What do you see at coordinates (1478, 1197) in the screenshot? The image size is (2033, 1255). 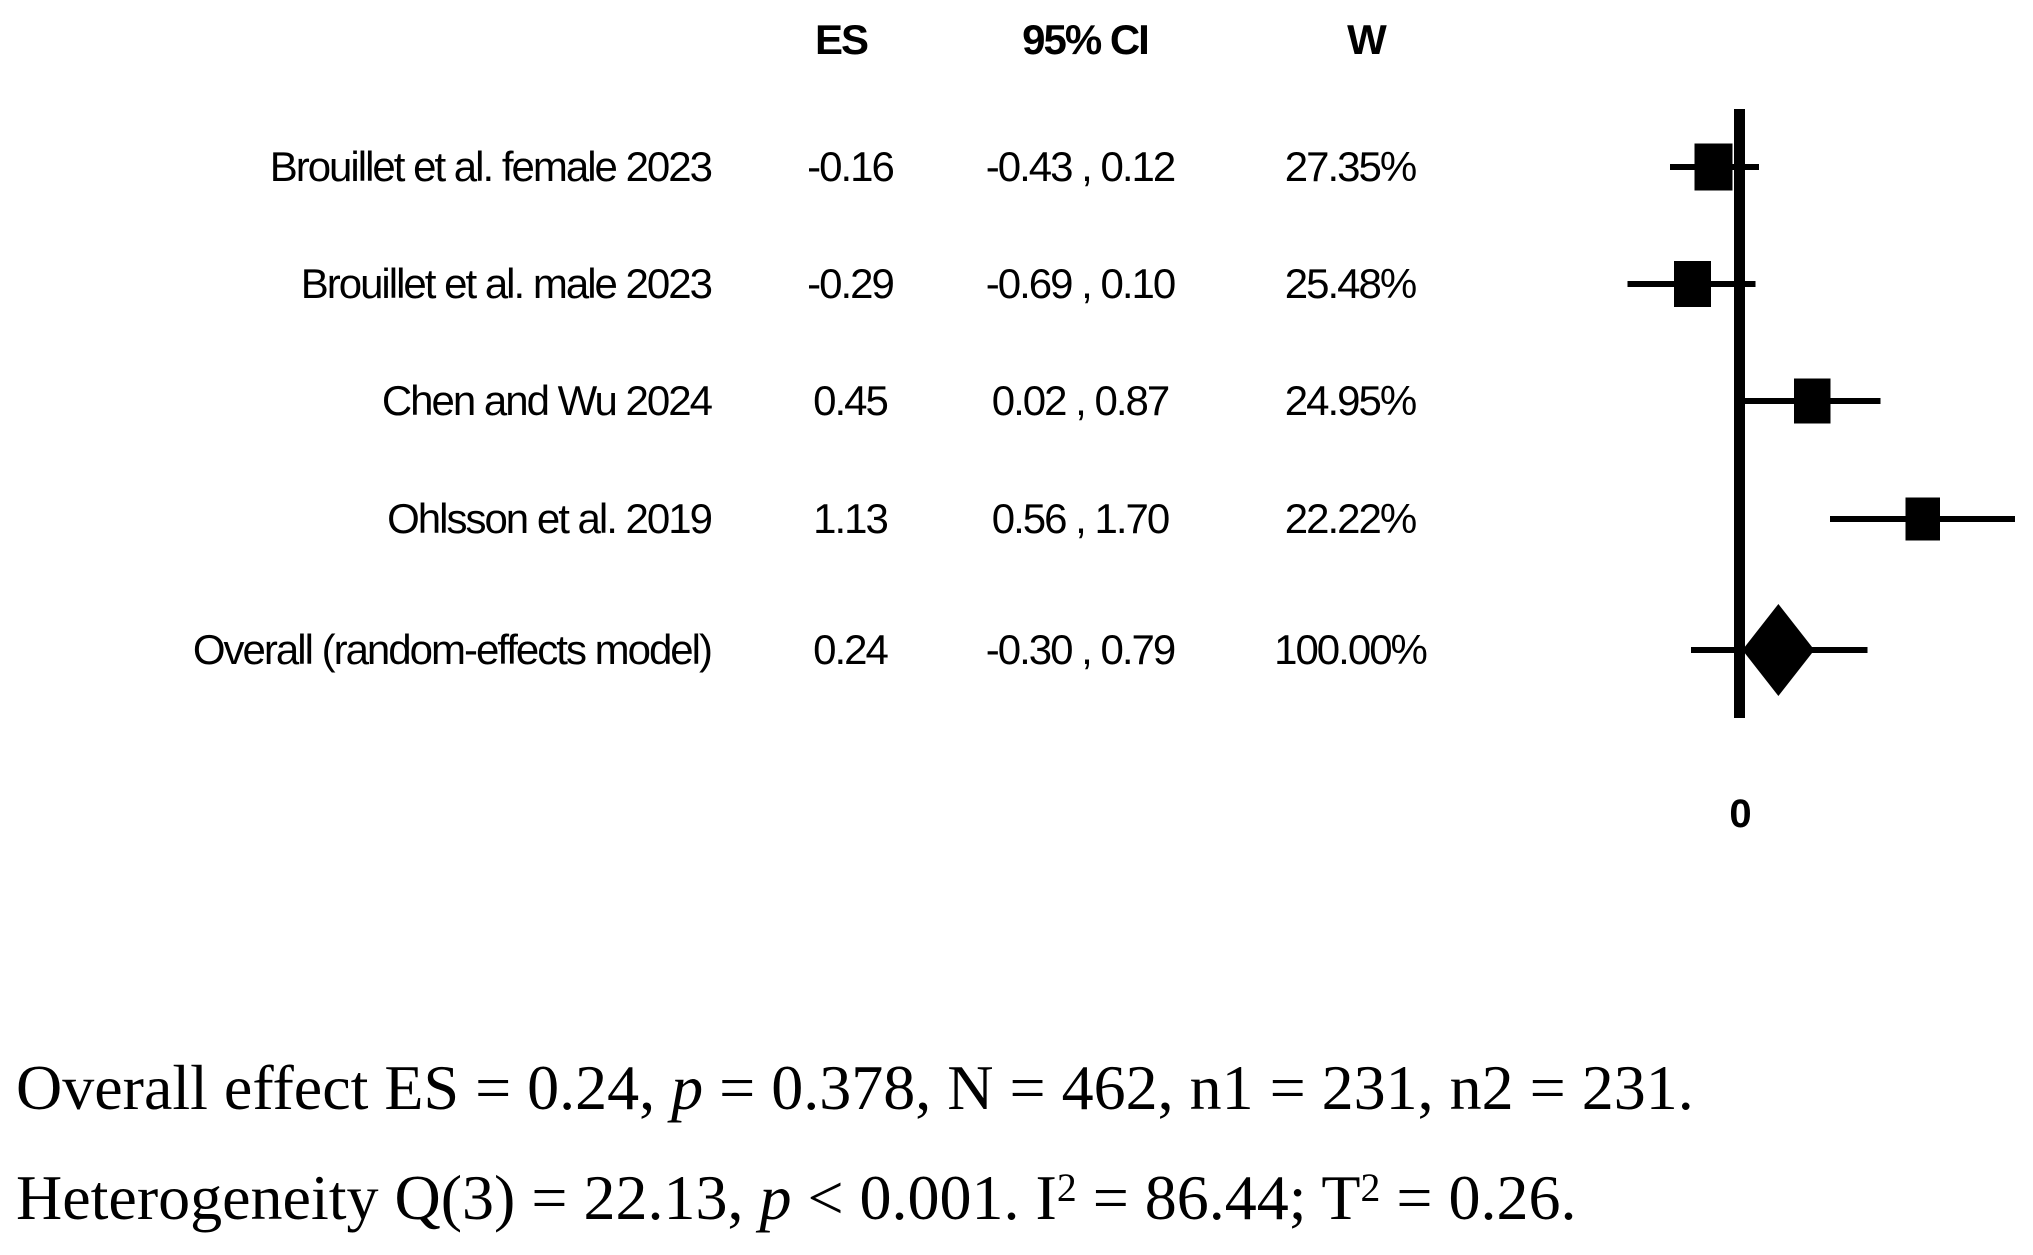 I see `footer-text-segment: = 0.26.` at bounding box center [1478, 1197].